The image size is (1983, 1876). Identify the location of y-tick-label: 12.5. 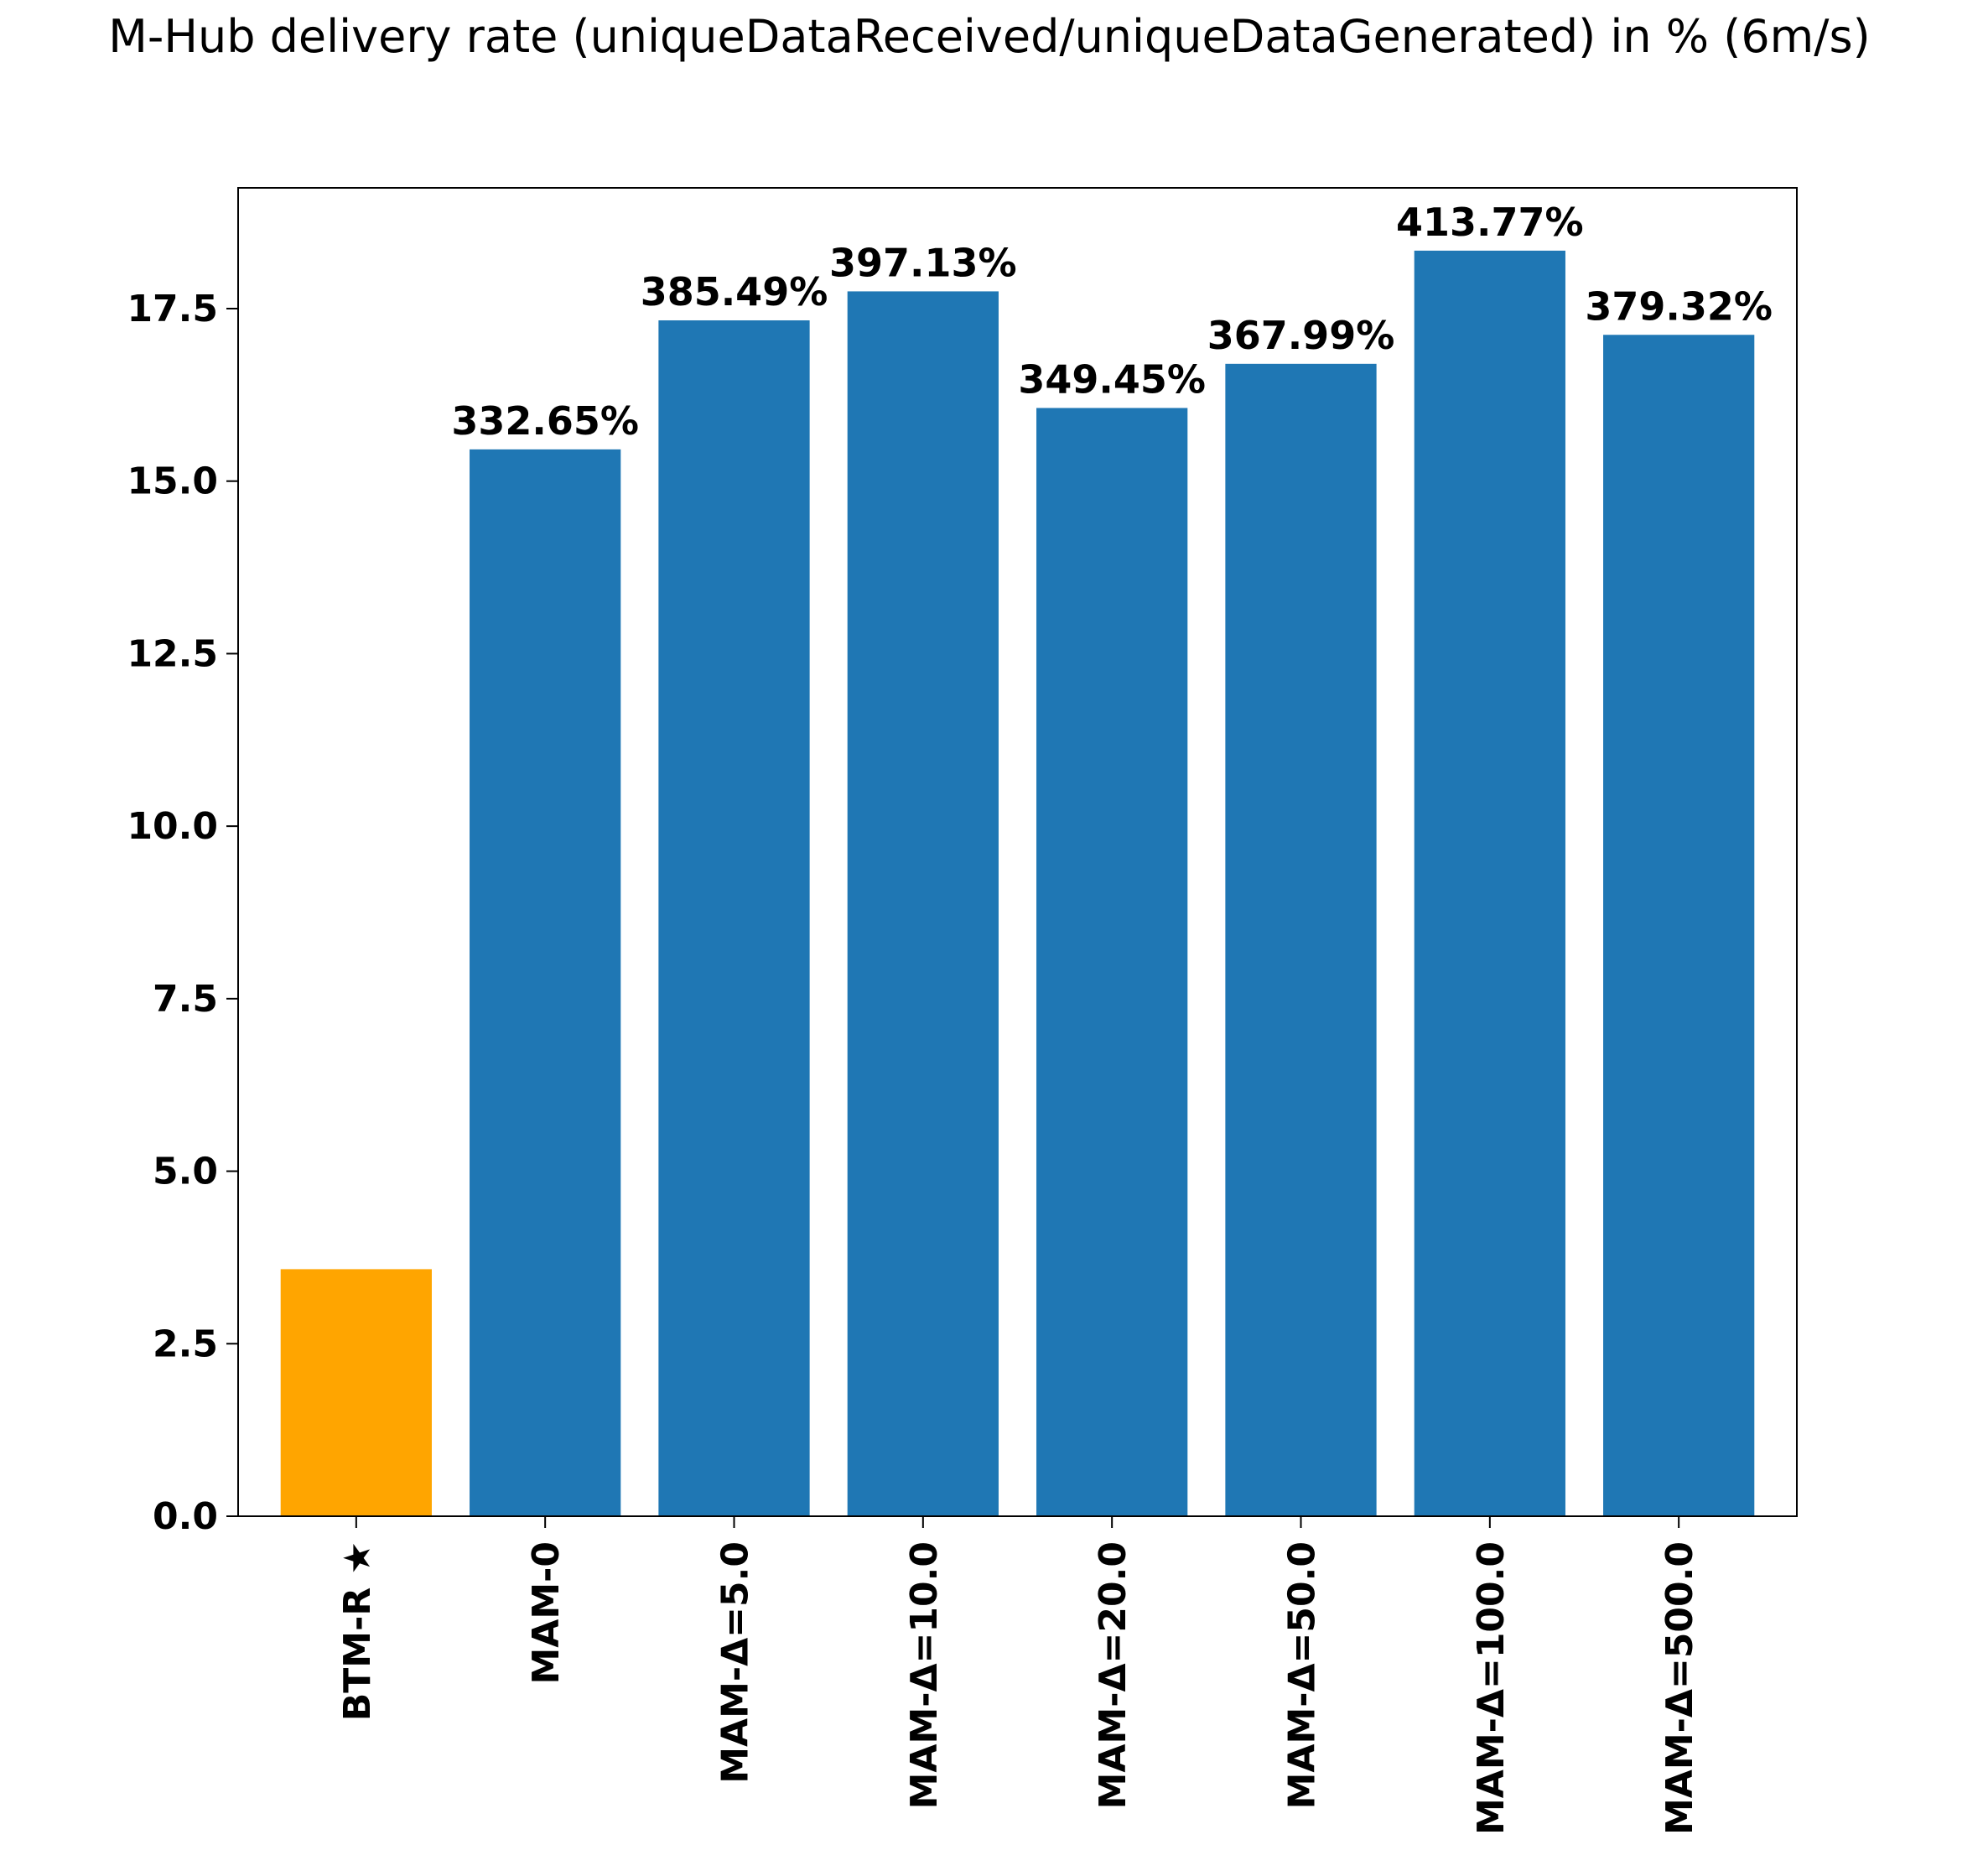
(172, 653).